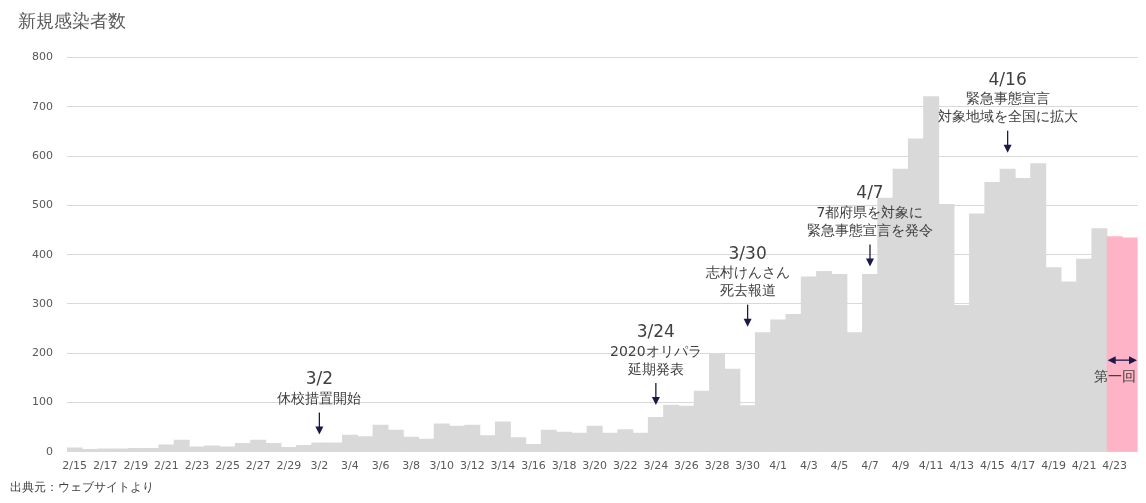  What do you see at coordinates (289, 466) in the screenshot?
I see `x-tick-label: 2/29` at bounding box center [289, 466].